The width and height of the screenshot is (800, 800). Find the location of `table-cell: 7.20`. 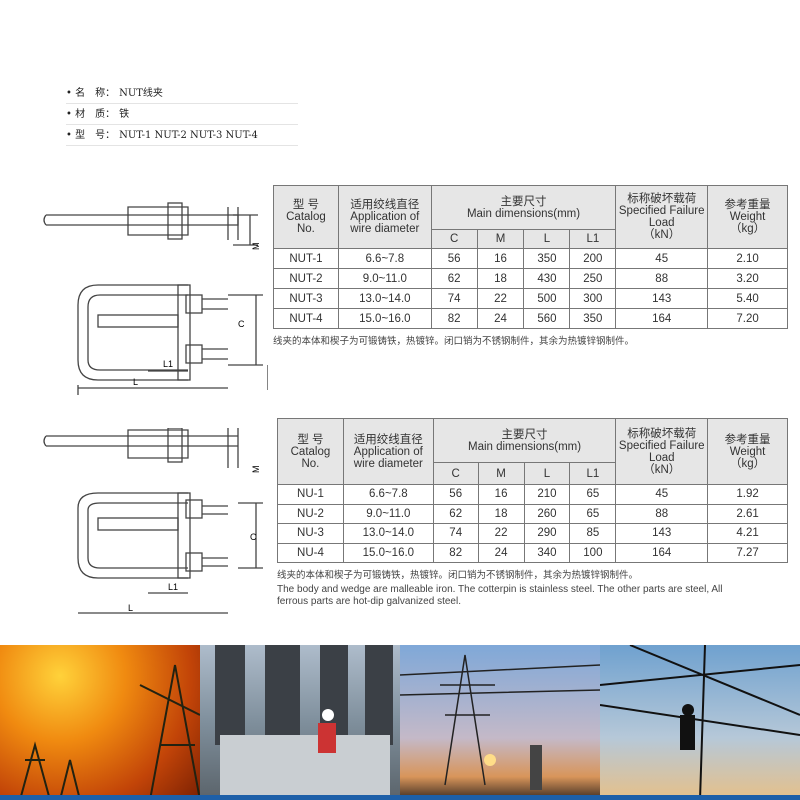

table-cell: 7.20 is located at coordinates (747, 318).